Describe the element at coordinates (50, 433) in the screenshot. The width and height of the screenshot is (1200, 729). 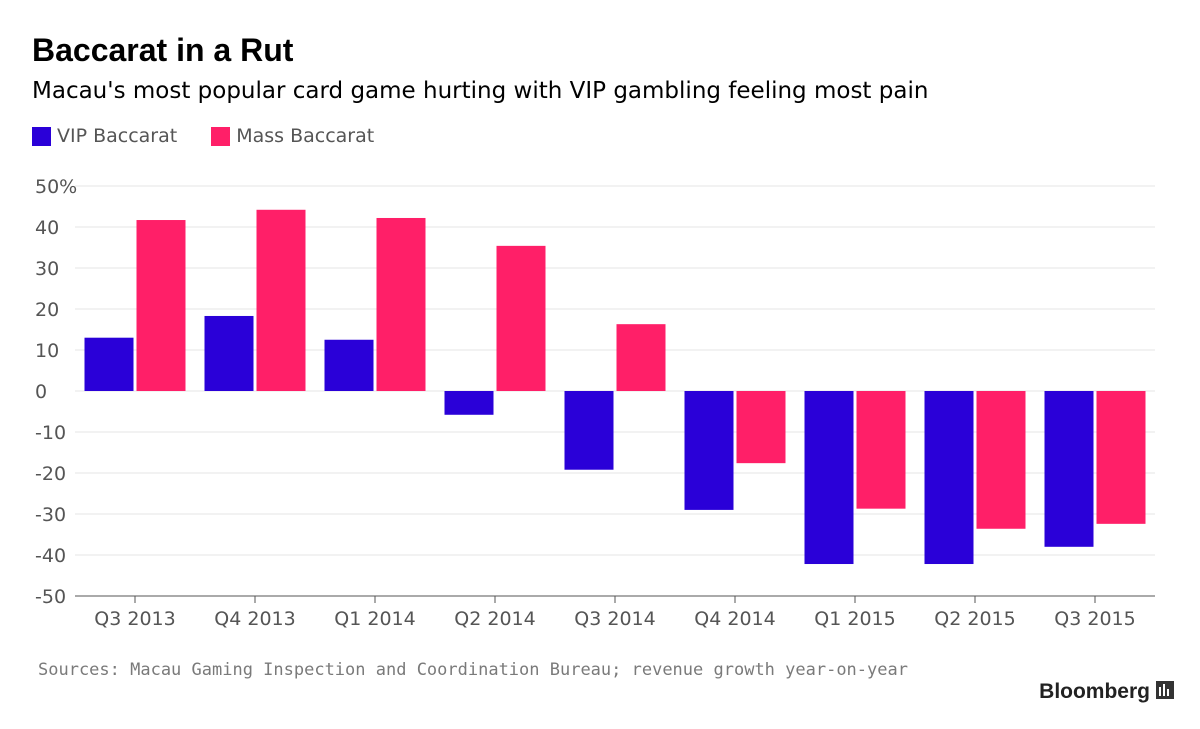
I see `y-tick-label: -10` at that location.